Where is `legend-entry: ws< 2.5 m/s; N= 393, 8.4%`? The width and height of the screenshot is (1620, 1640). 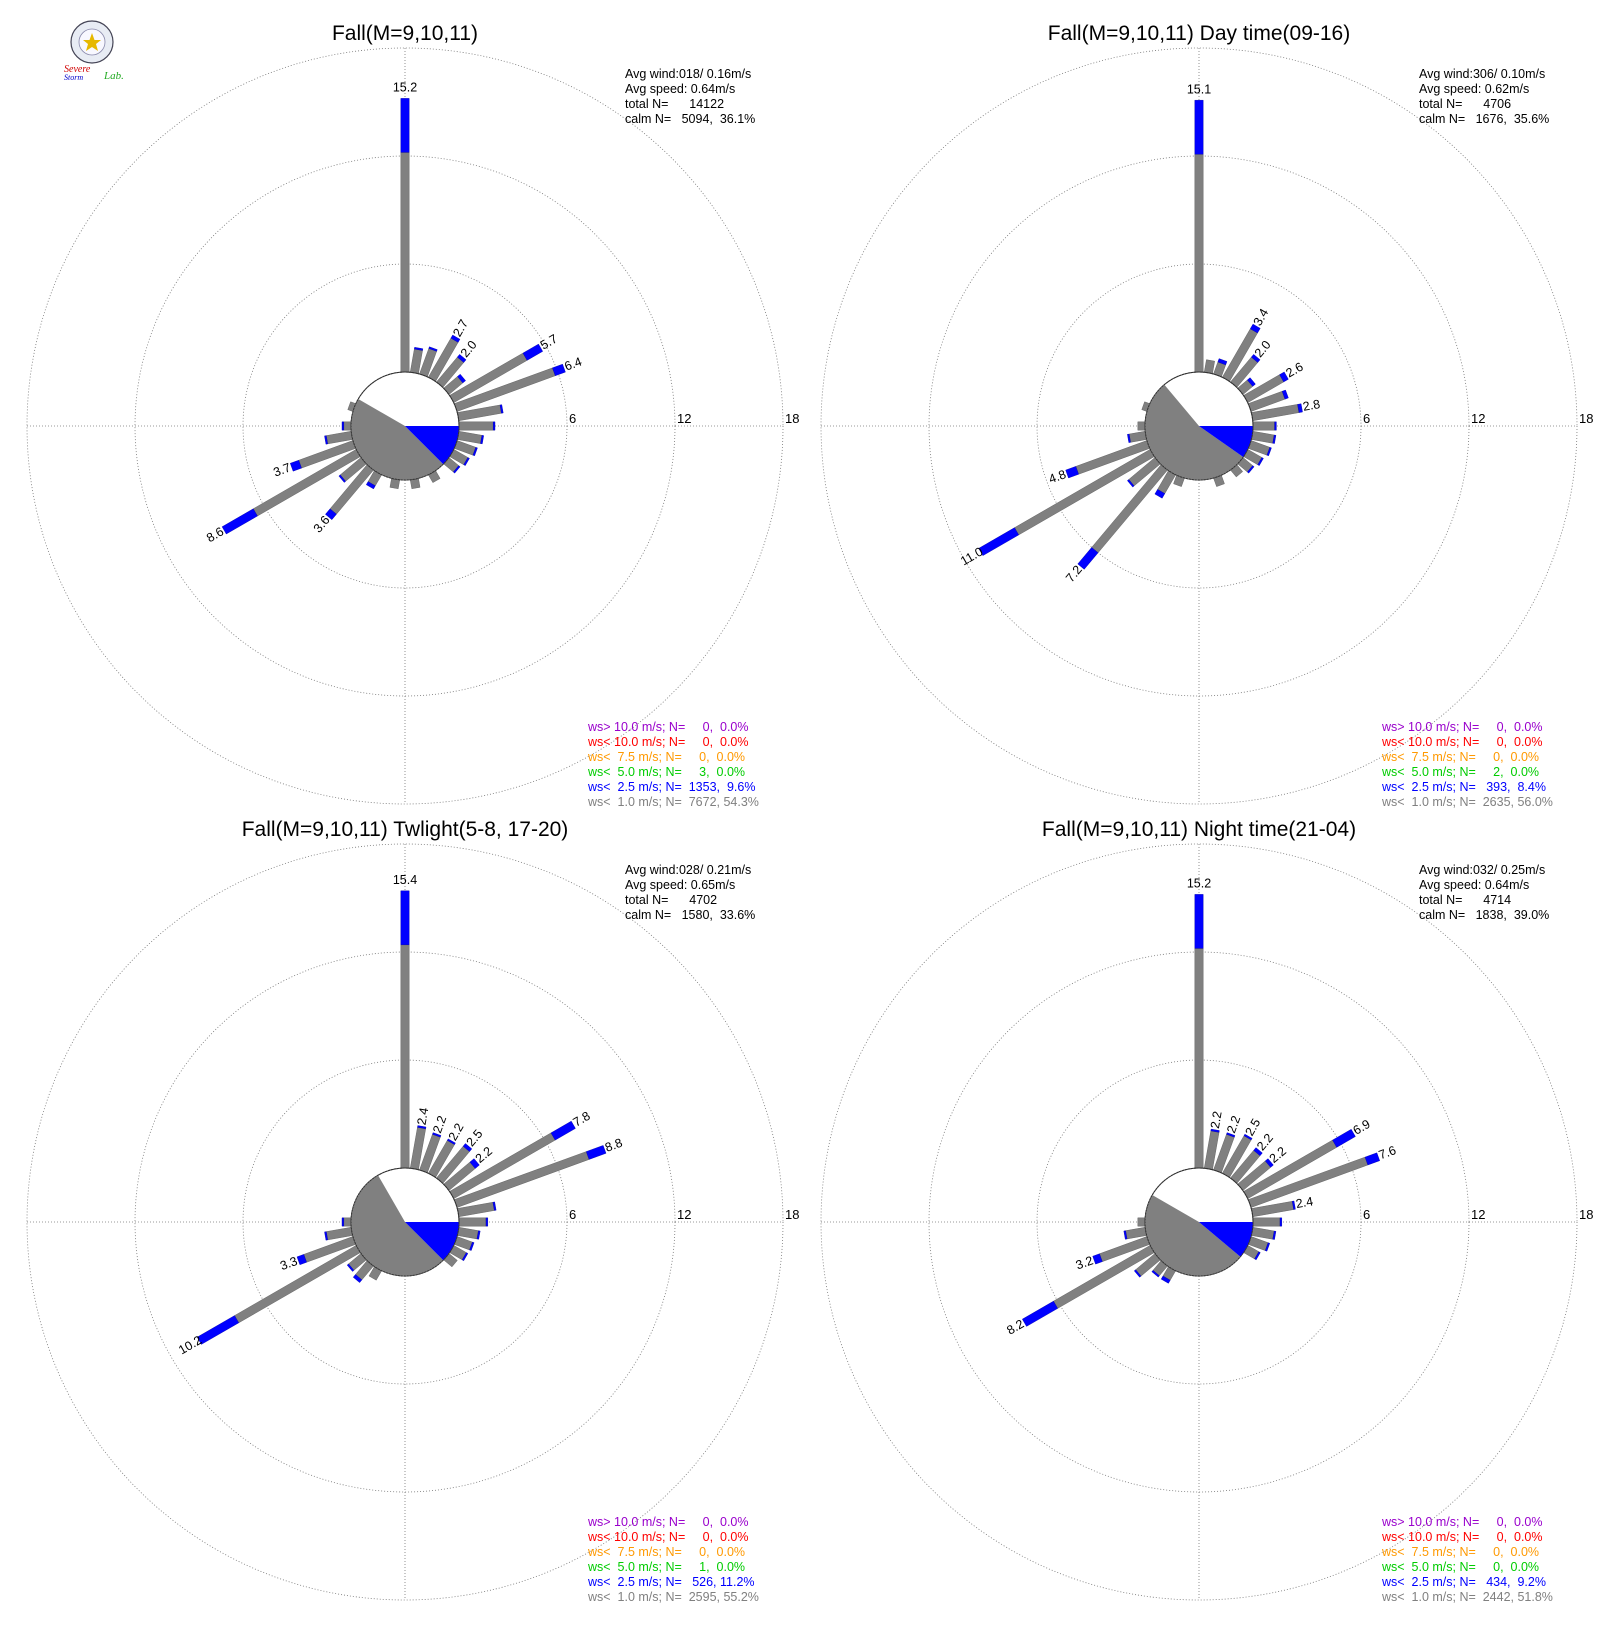
legend-entry: ws< 2.5 m/s; N= 393, 8.4% is located at coordinates (1463, 787).